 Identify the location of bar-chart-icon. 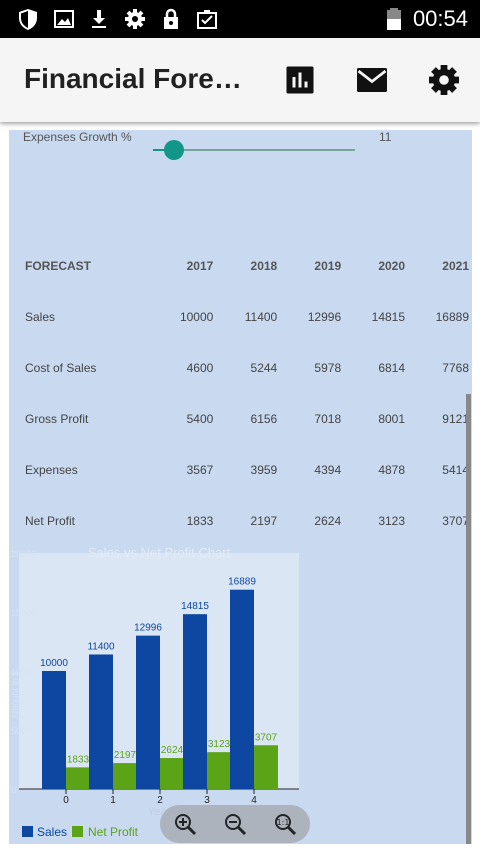
(300, 80).